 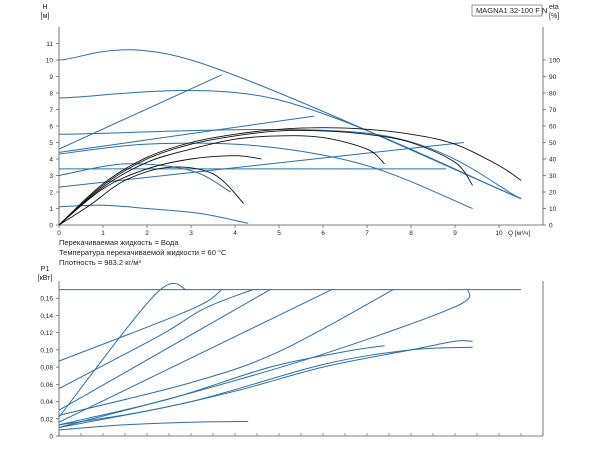 What do you see at coordinates (51, 77) in the screenshot?
I see `y-tick-label: 9` at bounding box center [51, 77].